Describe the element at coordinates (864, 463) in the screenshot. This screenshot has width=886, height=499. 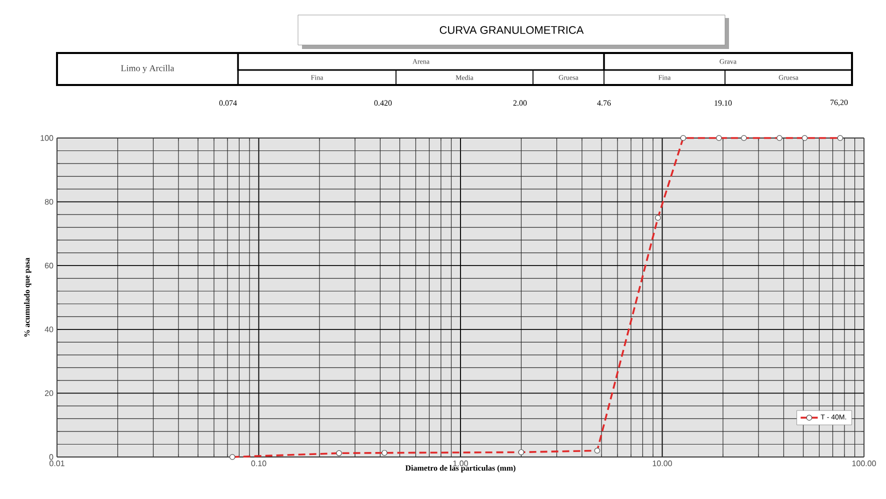
I see `x-tick-label: 100.00` at that location.